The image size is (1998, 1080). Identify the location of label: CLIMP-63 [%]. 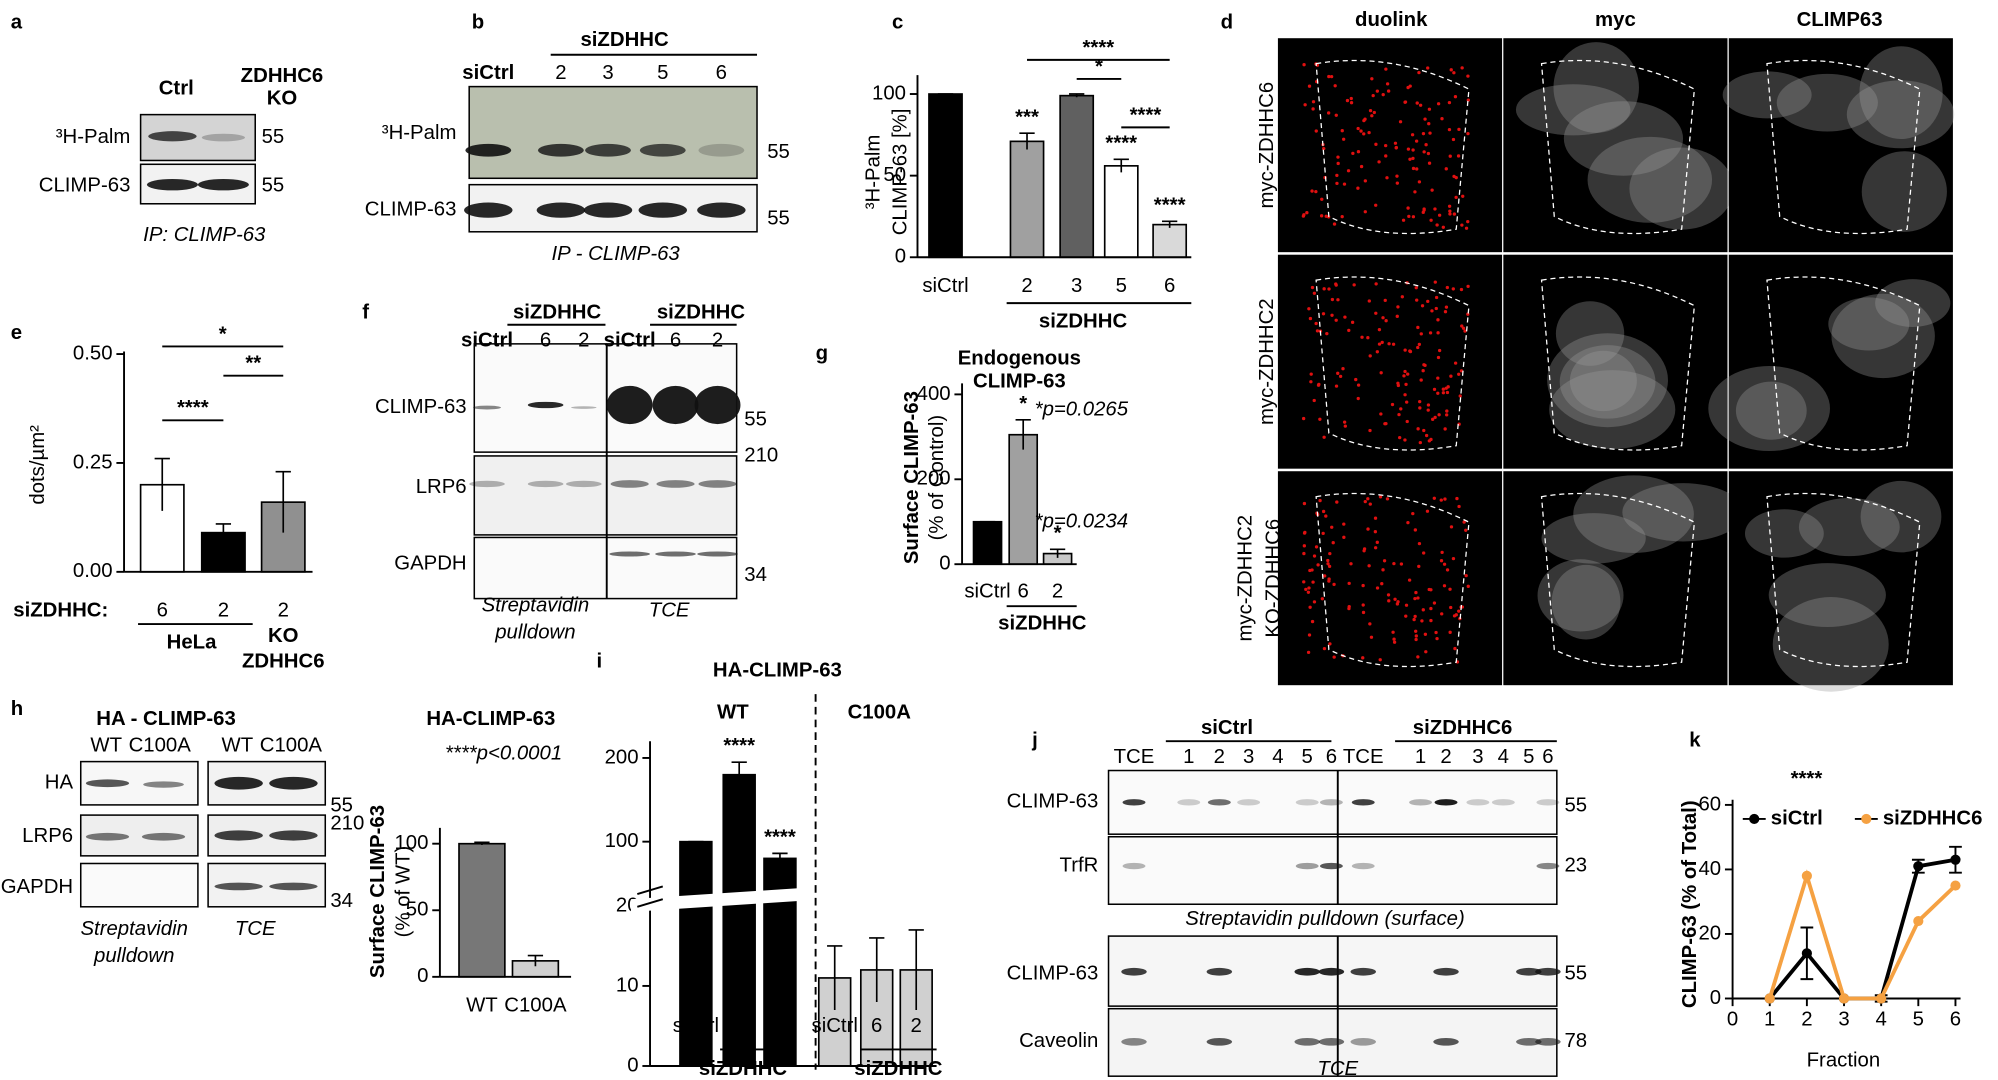
(900, 172).